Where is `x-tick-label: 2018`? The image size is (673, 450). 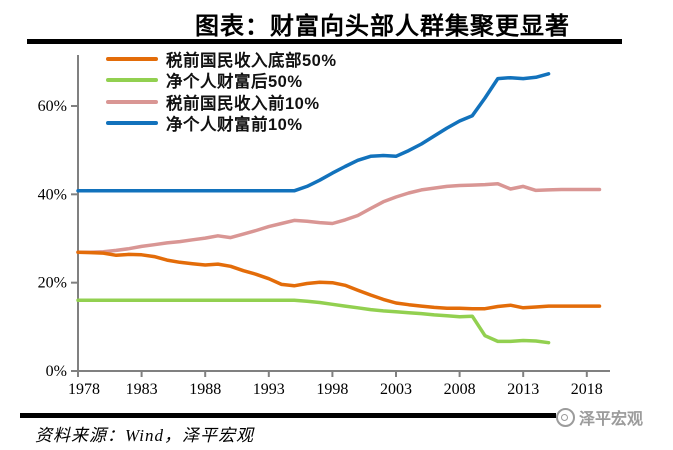 x-tick-label: 2018 is located at coordinates (587, 389).